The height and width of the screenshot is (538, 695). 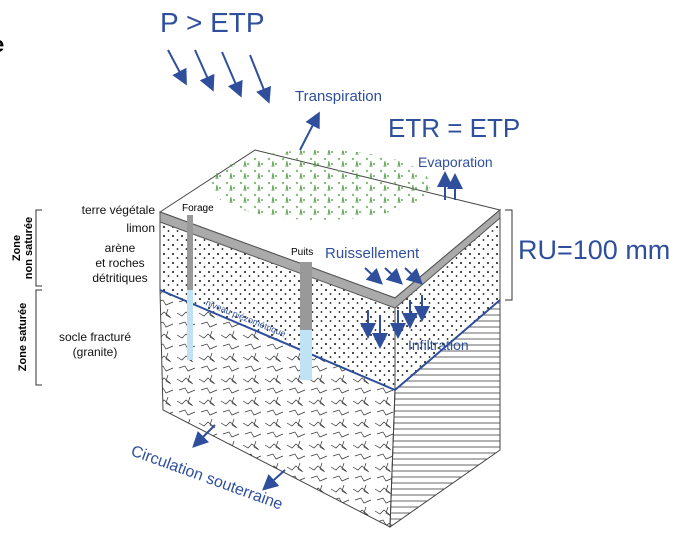 I want to click on layer-label: terre végétale, so click(x=119, y=210).